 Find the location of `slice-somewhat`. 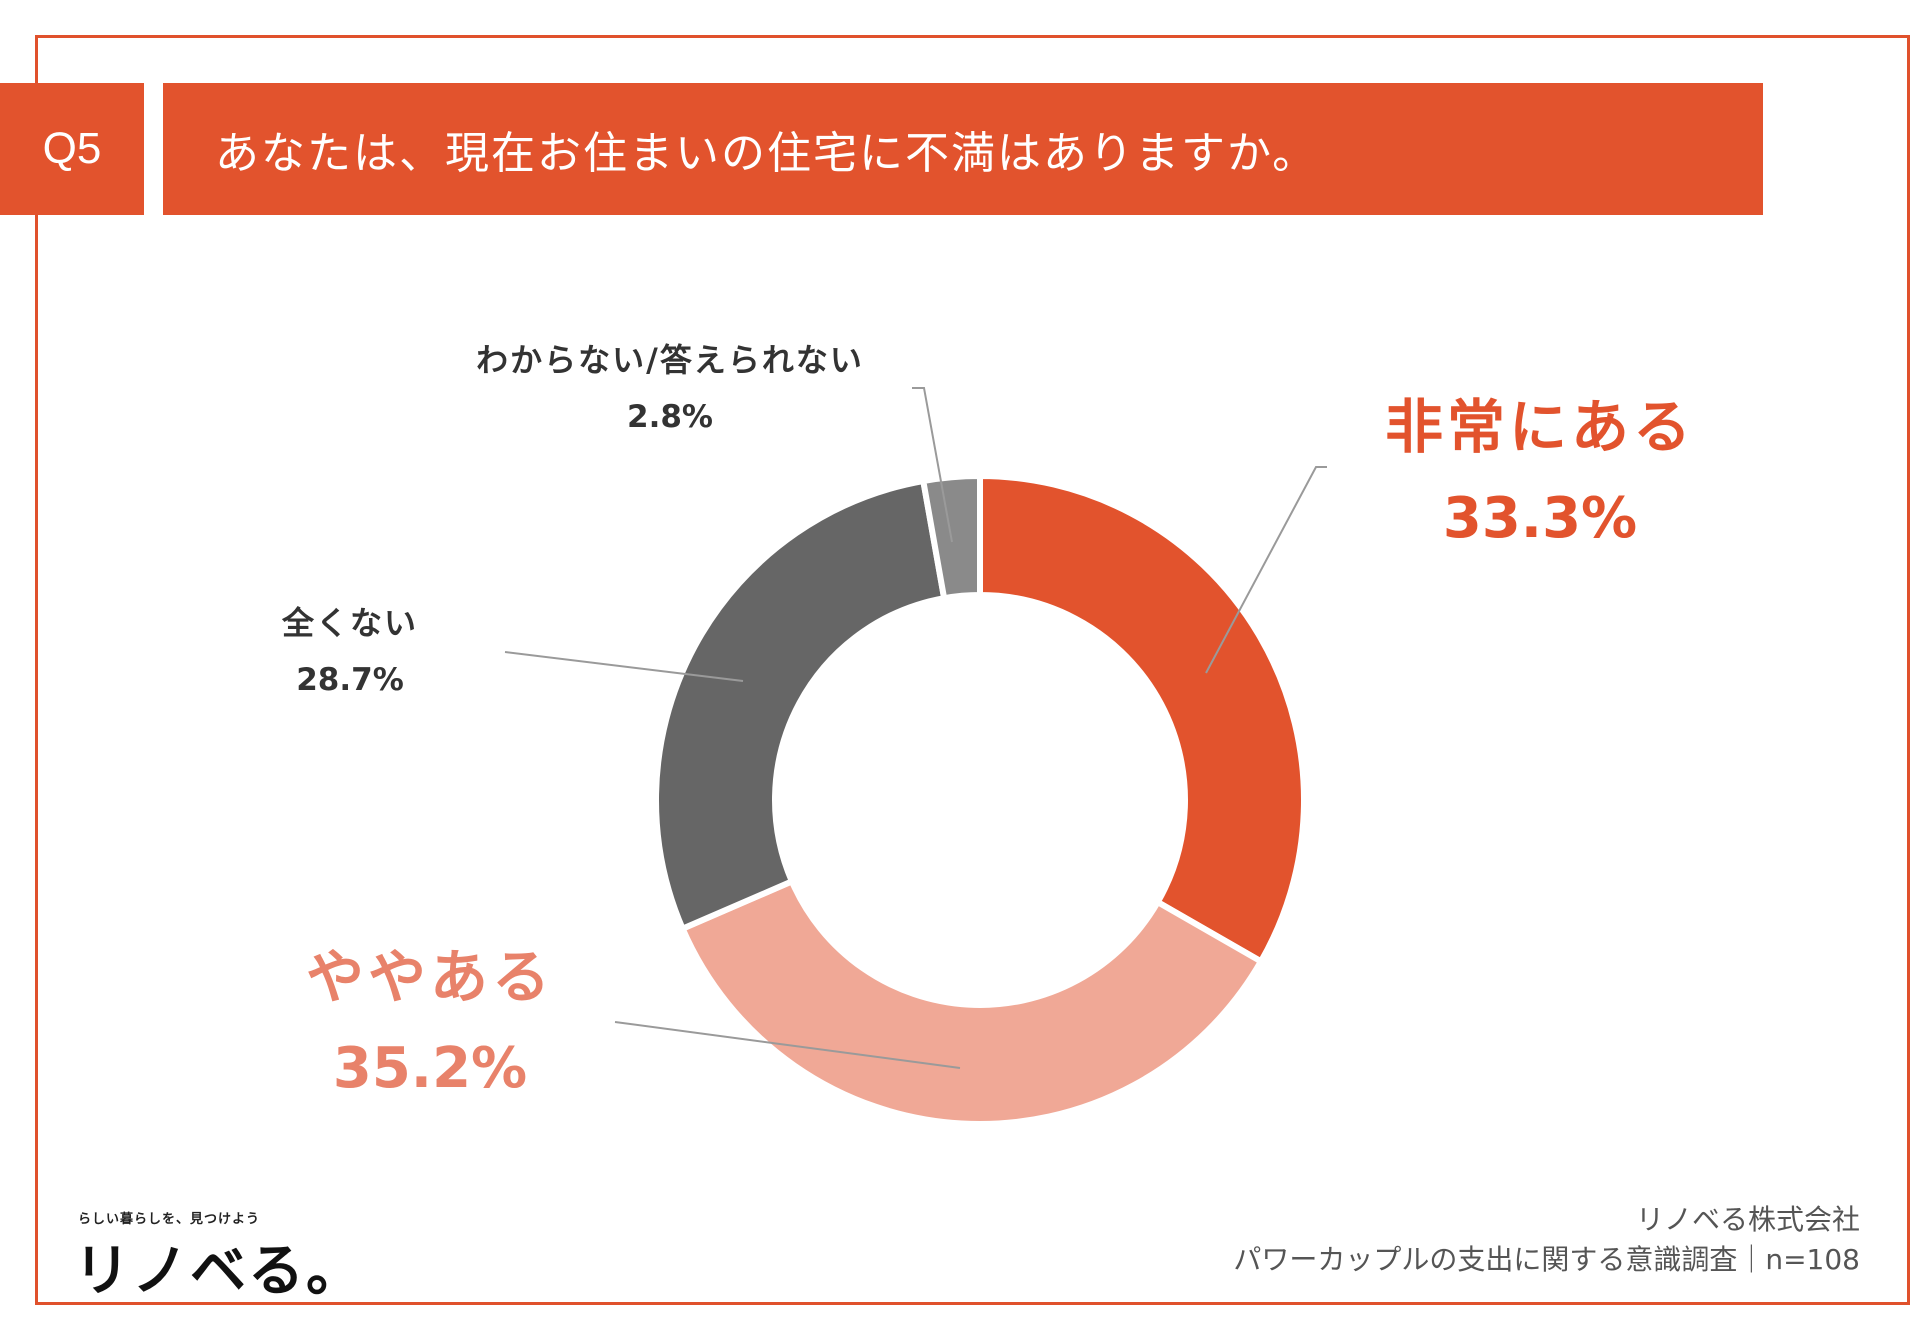

slice-somewhat is located at coordinates (972, 1002).